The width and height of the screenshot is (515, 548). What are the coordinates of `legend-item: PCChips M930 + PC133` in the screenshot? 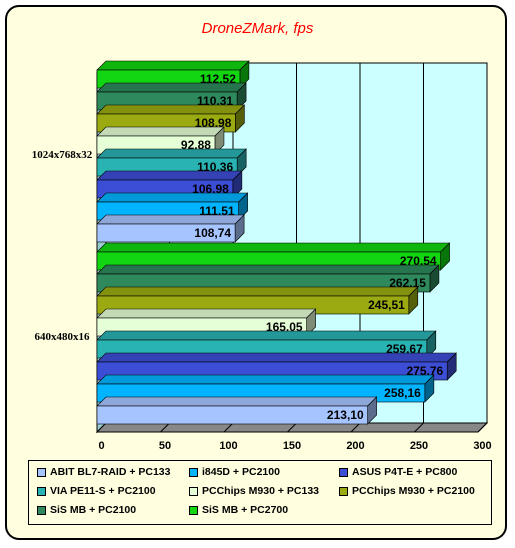 It's located at (254, 491).